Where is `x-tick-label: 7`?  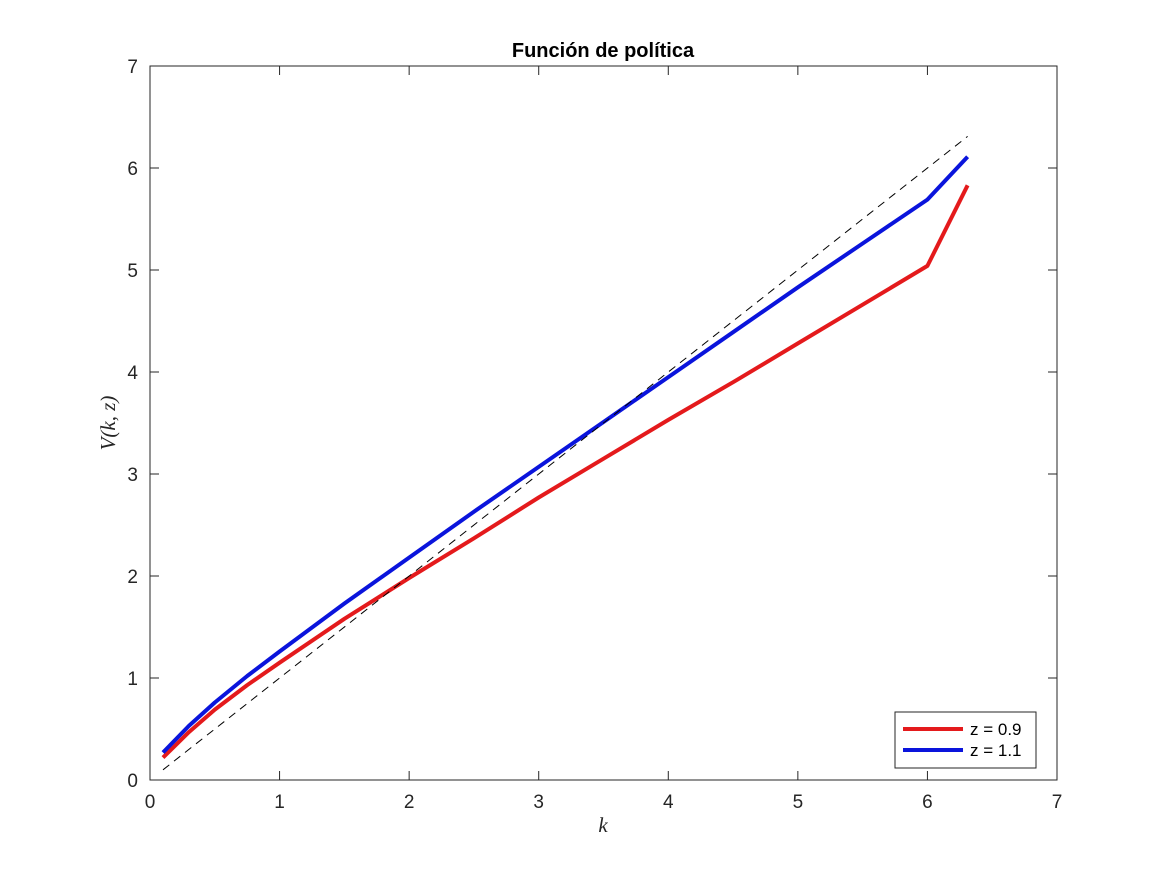 x-tick-label: 7 is located at coordinates (1057, 802).